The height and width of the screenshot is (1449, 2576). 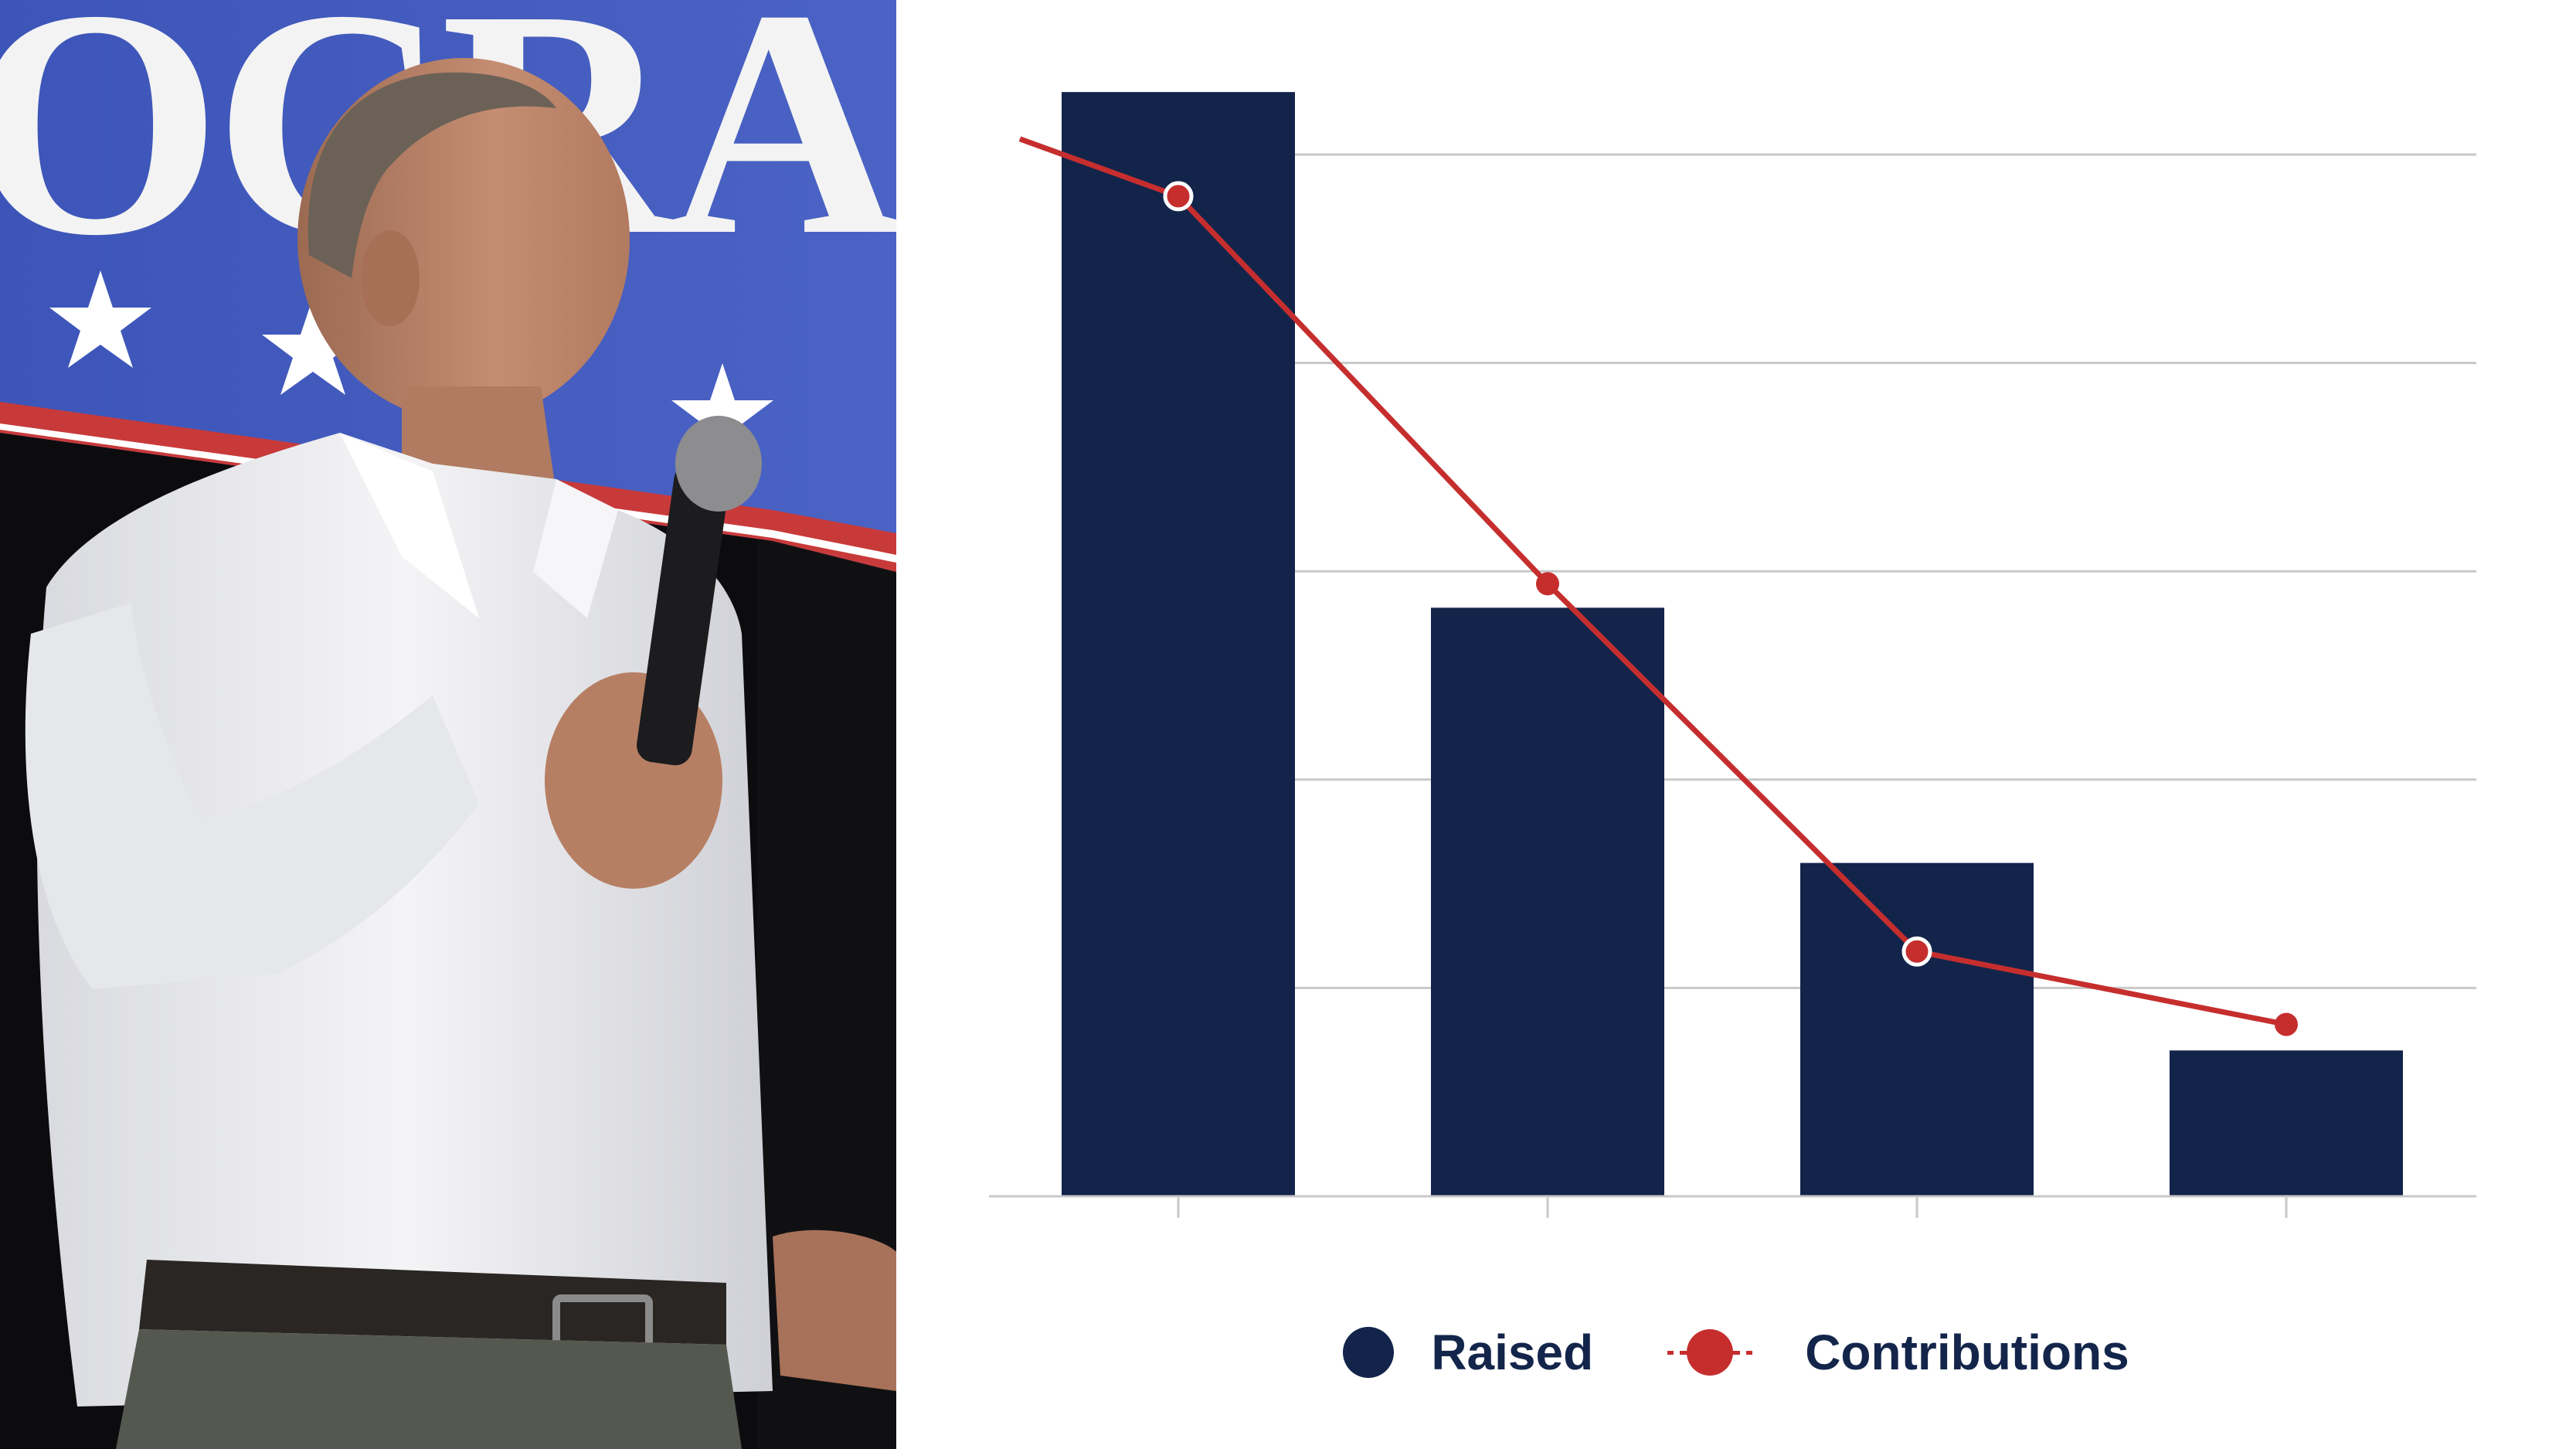 I want to click on chart-legend: Raised Contributions, so click(x=1736, y=1352).